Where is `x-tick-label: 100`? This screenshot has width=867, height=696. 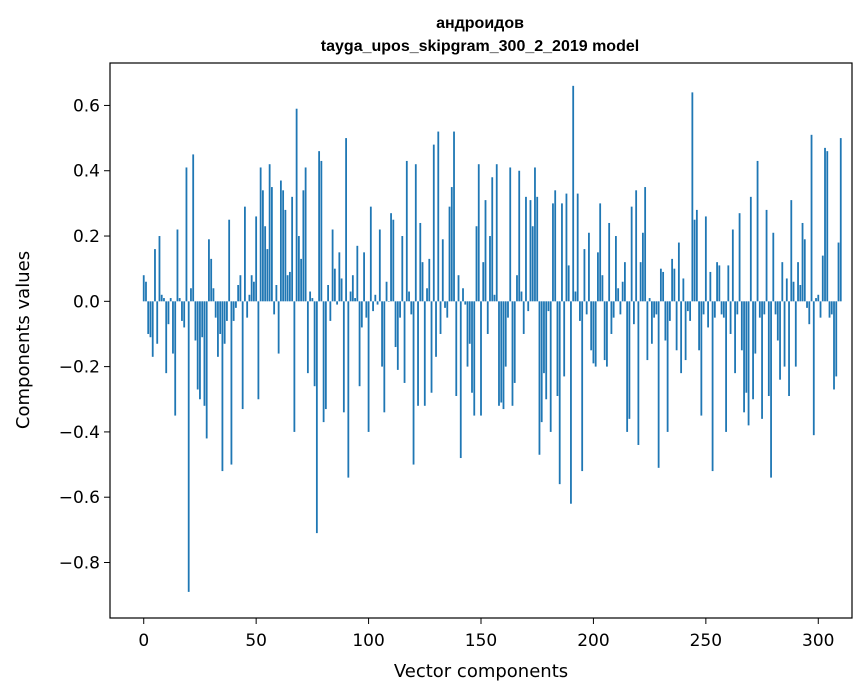
x-tick-label: 100 is located at coordinates (368, 641).